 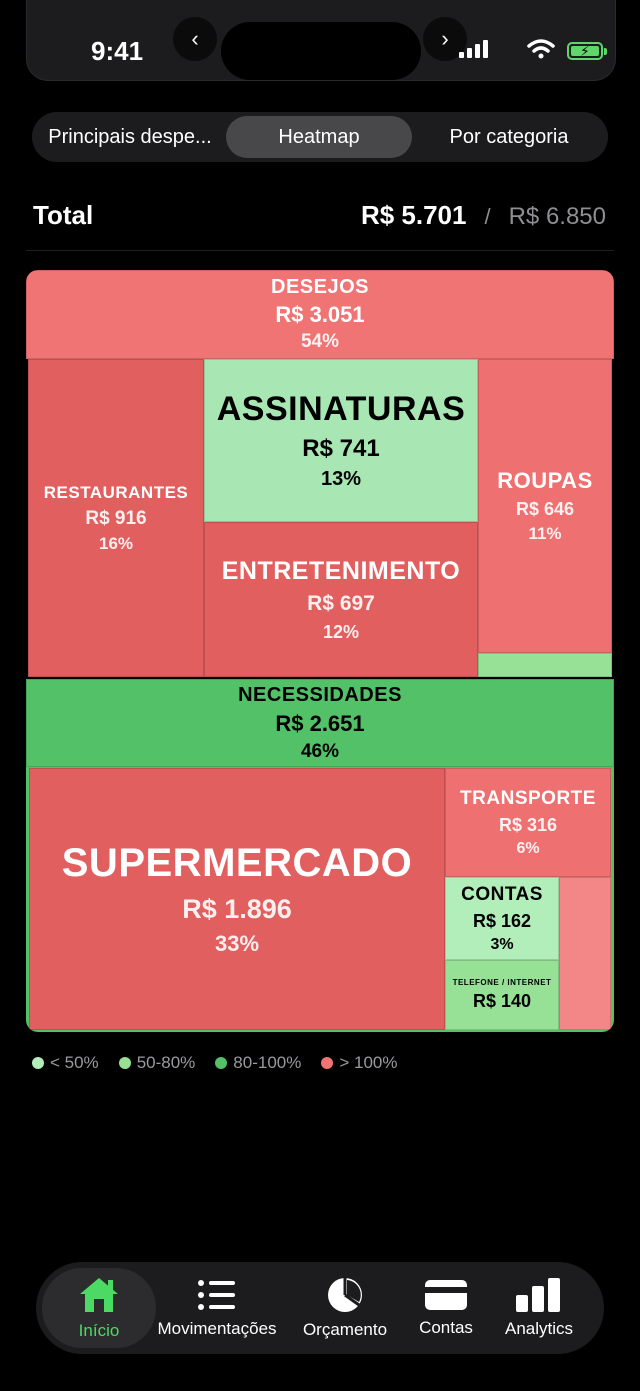 What do you see at coordinates (117, 51) in the screenshot?
I see `status-time: 9:41` at bounding box center [117, 51].